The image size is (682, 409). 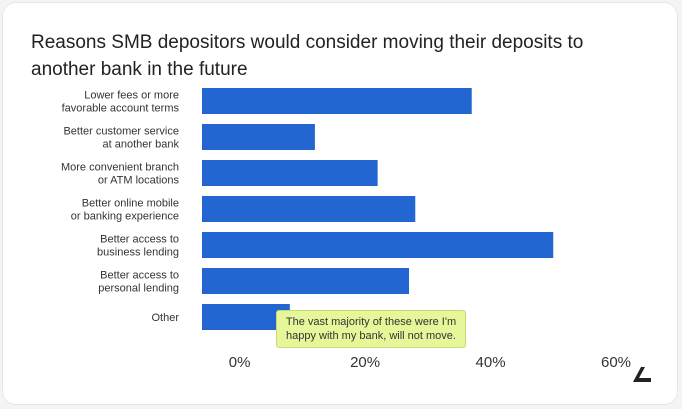 I want to click on category-label-3: More convenient branch or ATM locations, so click(x=120, y=174).